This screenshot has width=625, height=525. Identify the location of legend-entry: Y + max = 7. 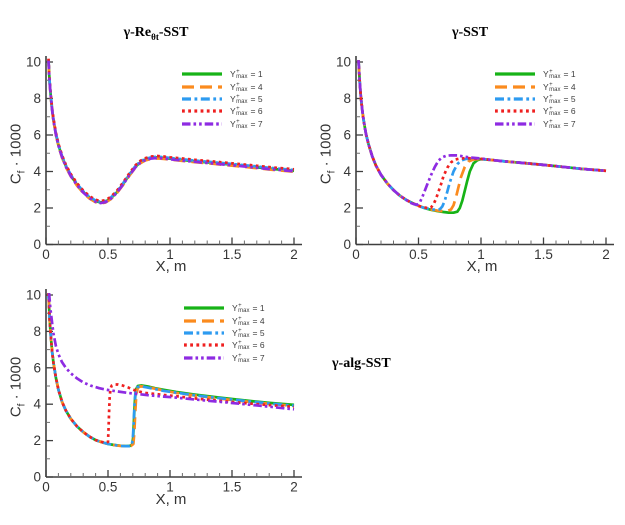
(535, 124).